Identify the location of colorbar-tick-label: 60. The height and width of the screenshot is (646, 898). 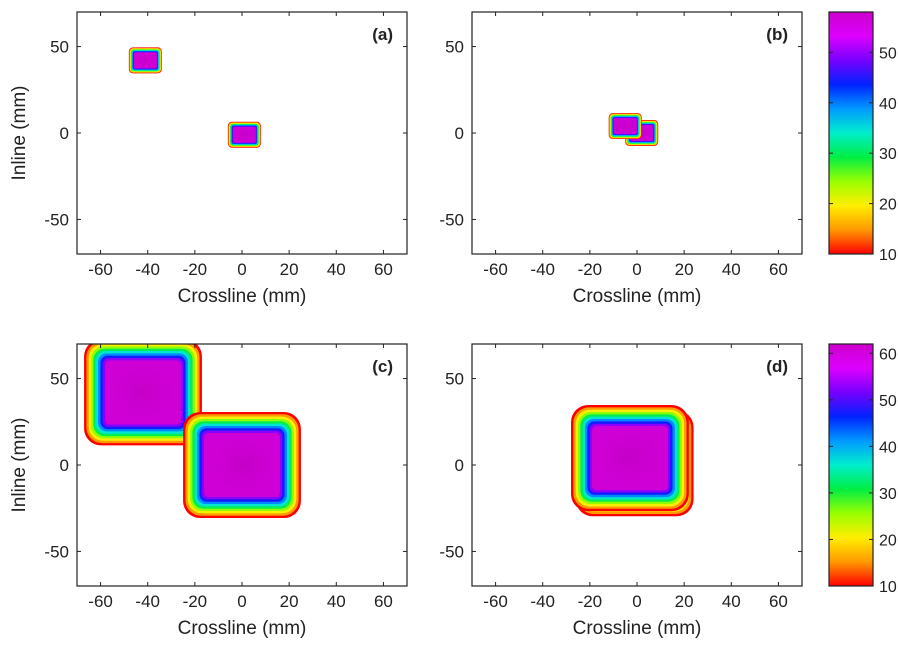
(888, 354).